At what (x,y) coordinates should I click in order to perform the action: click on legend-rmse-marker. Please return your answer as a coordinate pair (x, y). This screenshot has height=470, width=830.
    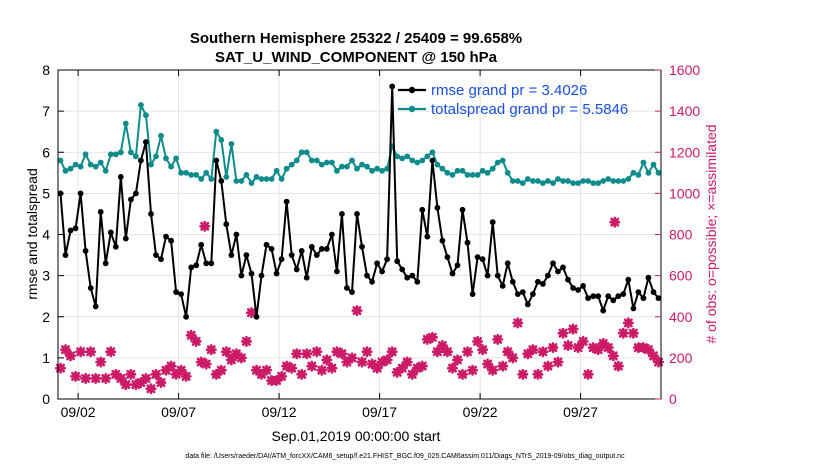
    Looking at the image, I should click on (412, 90).